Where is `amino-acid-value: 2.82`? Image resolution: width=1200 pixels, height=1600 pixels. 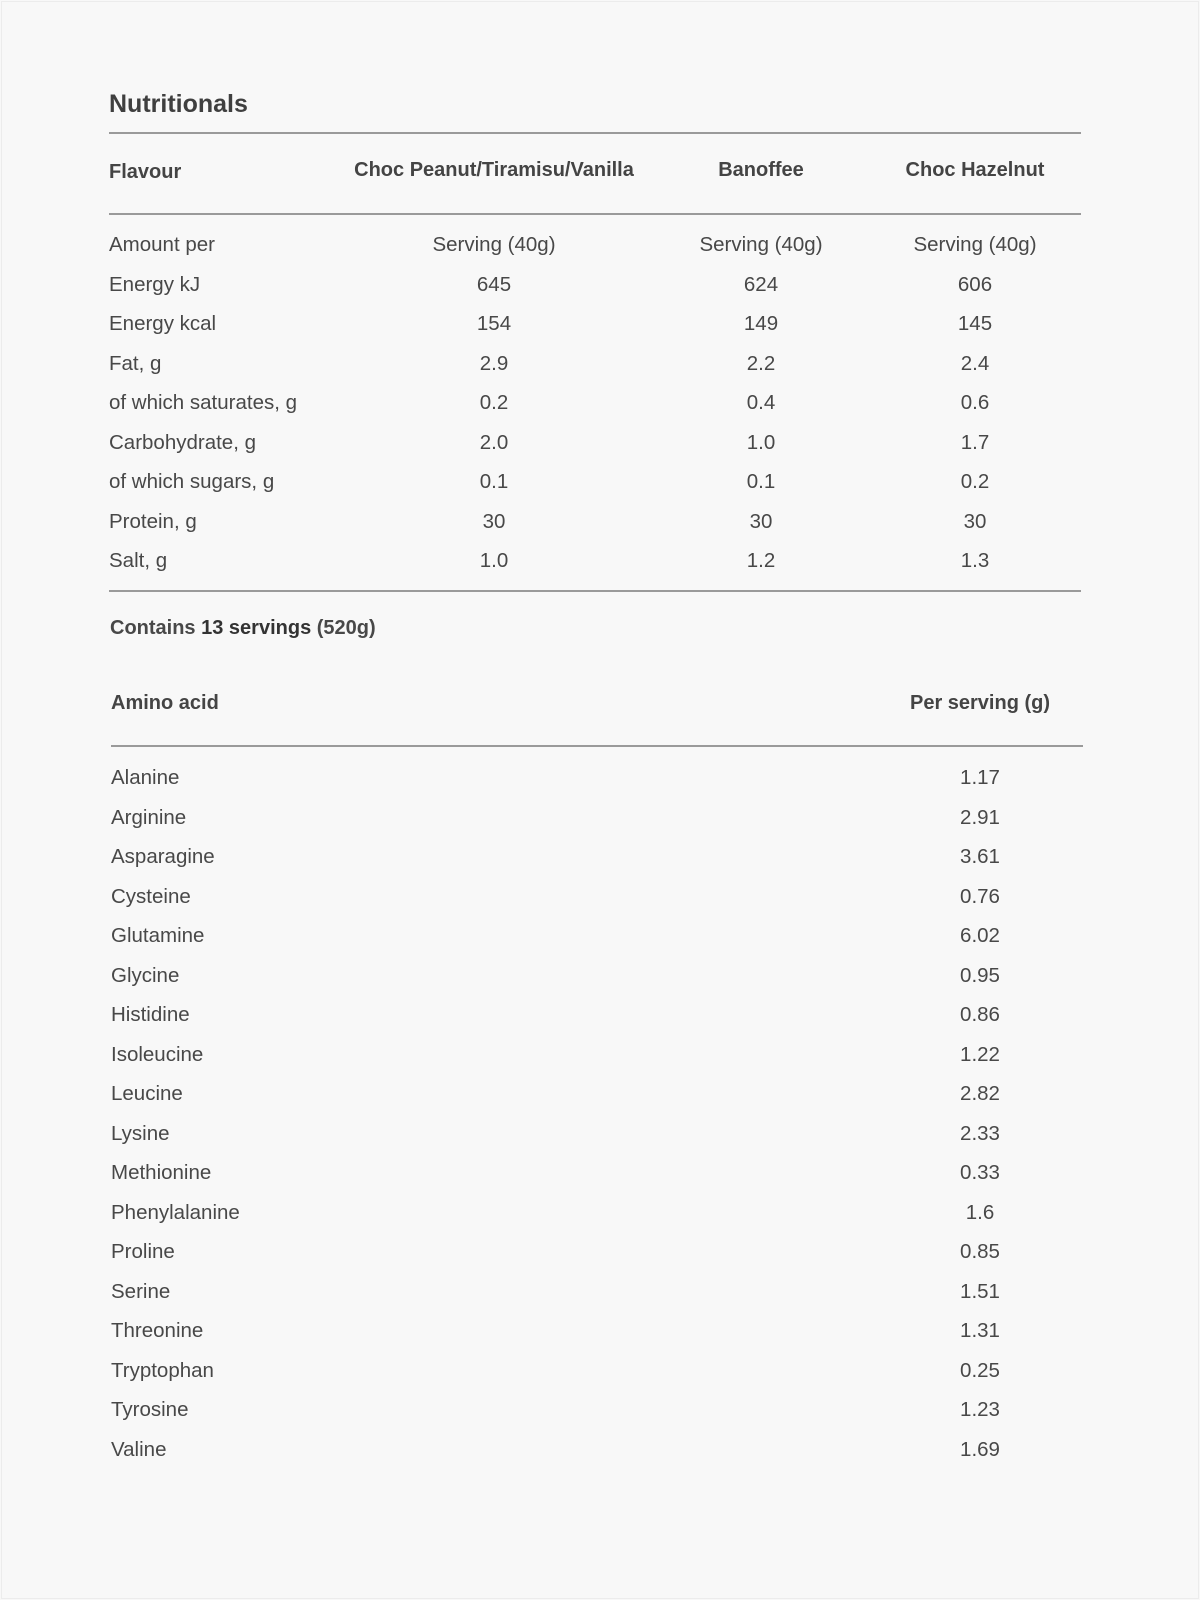 amino-acid-value: 2.82 is located at coordinates (980, 1093).